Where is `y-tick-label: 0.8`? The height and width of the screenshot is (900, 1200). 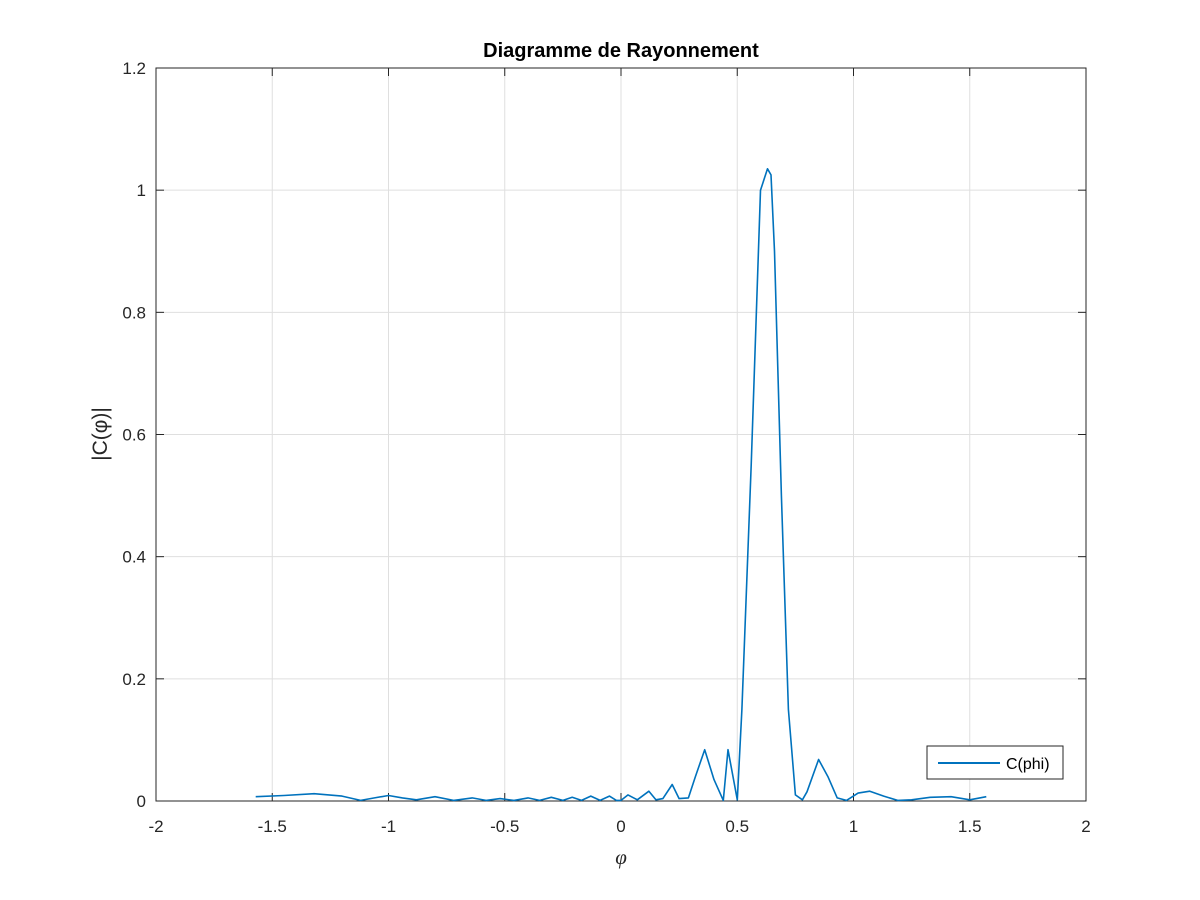 y-tick-label: 0.8 is located at coordinates (134, 312).